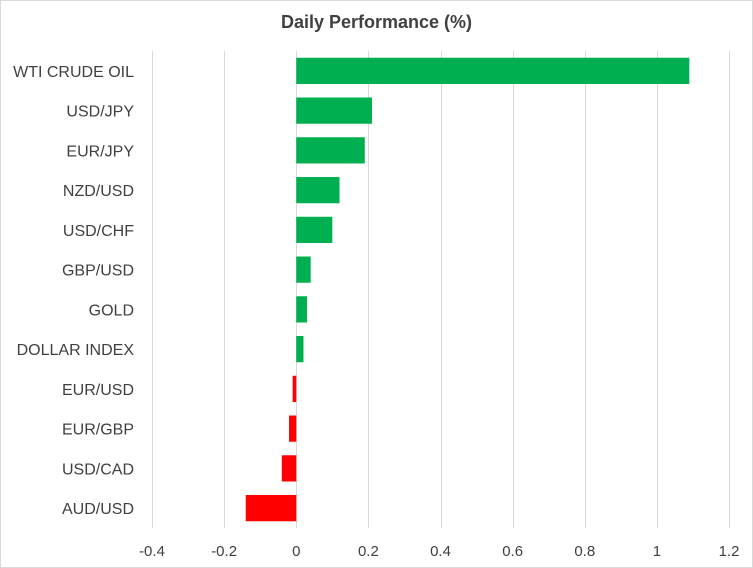  I want to click on x-tick-labels: -0.4 -0.2 0 0.2 0.4 0.6 0.8 1 1.2, so click(439, 551).